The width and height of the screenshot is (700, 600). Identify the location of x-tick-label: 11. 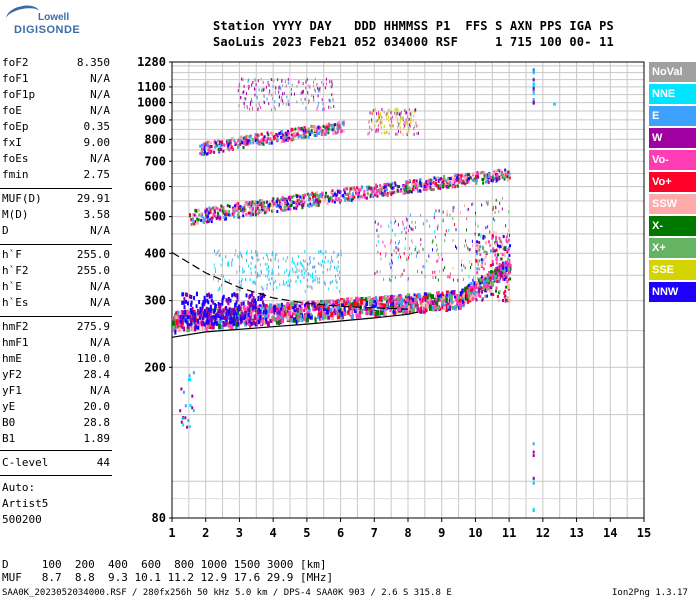
(509, 533).